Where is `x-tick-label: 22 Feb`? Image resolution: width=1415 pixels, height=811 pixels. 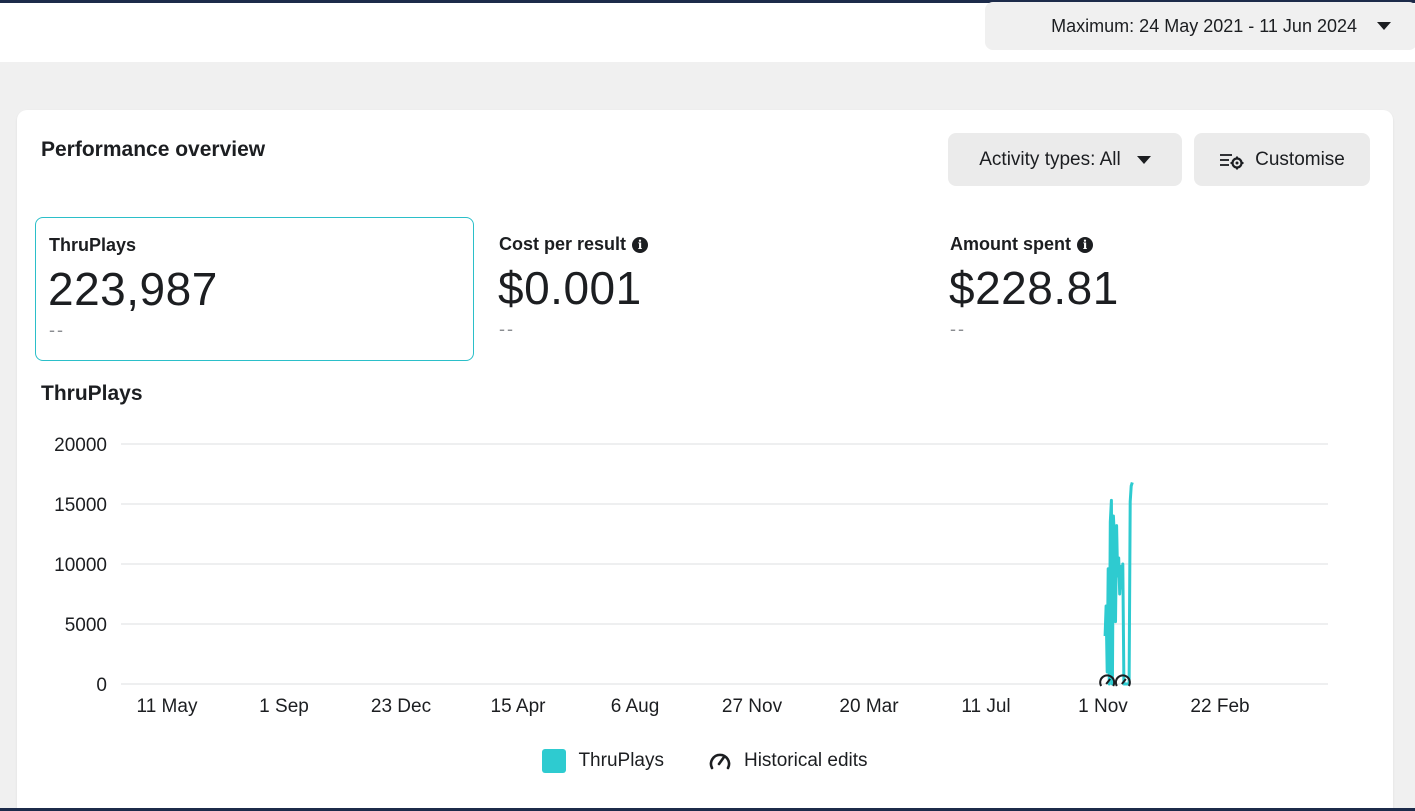
x-tick-label: 22 Feb is located at coordinates (1219, 706).